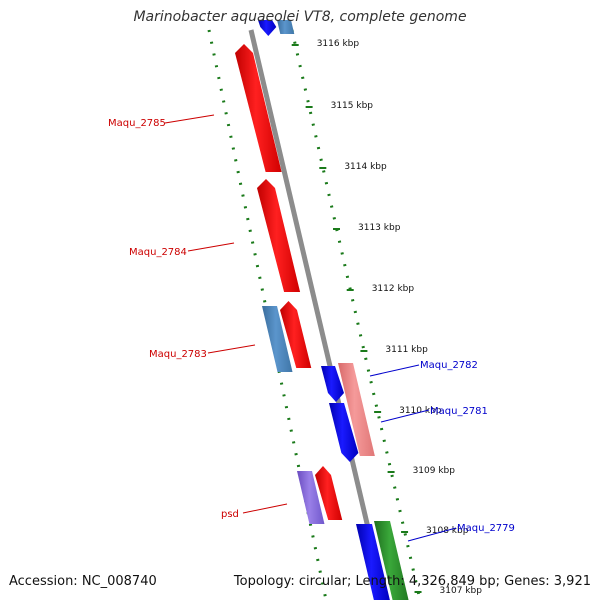 This screenshot has width=600, height=600. Describe the element at coordinates (365, 167) in the screenshot. I see `kbp-tick-label: 3114 kbp` at that location.